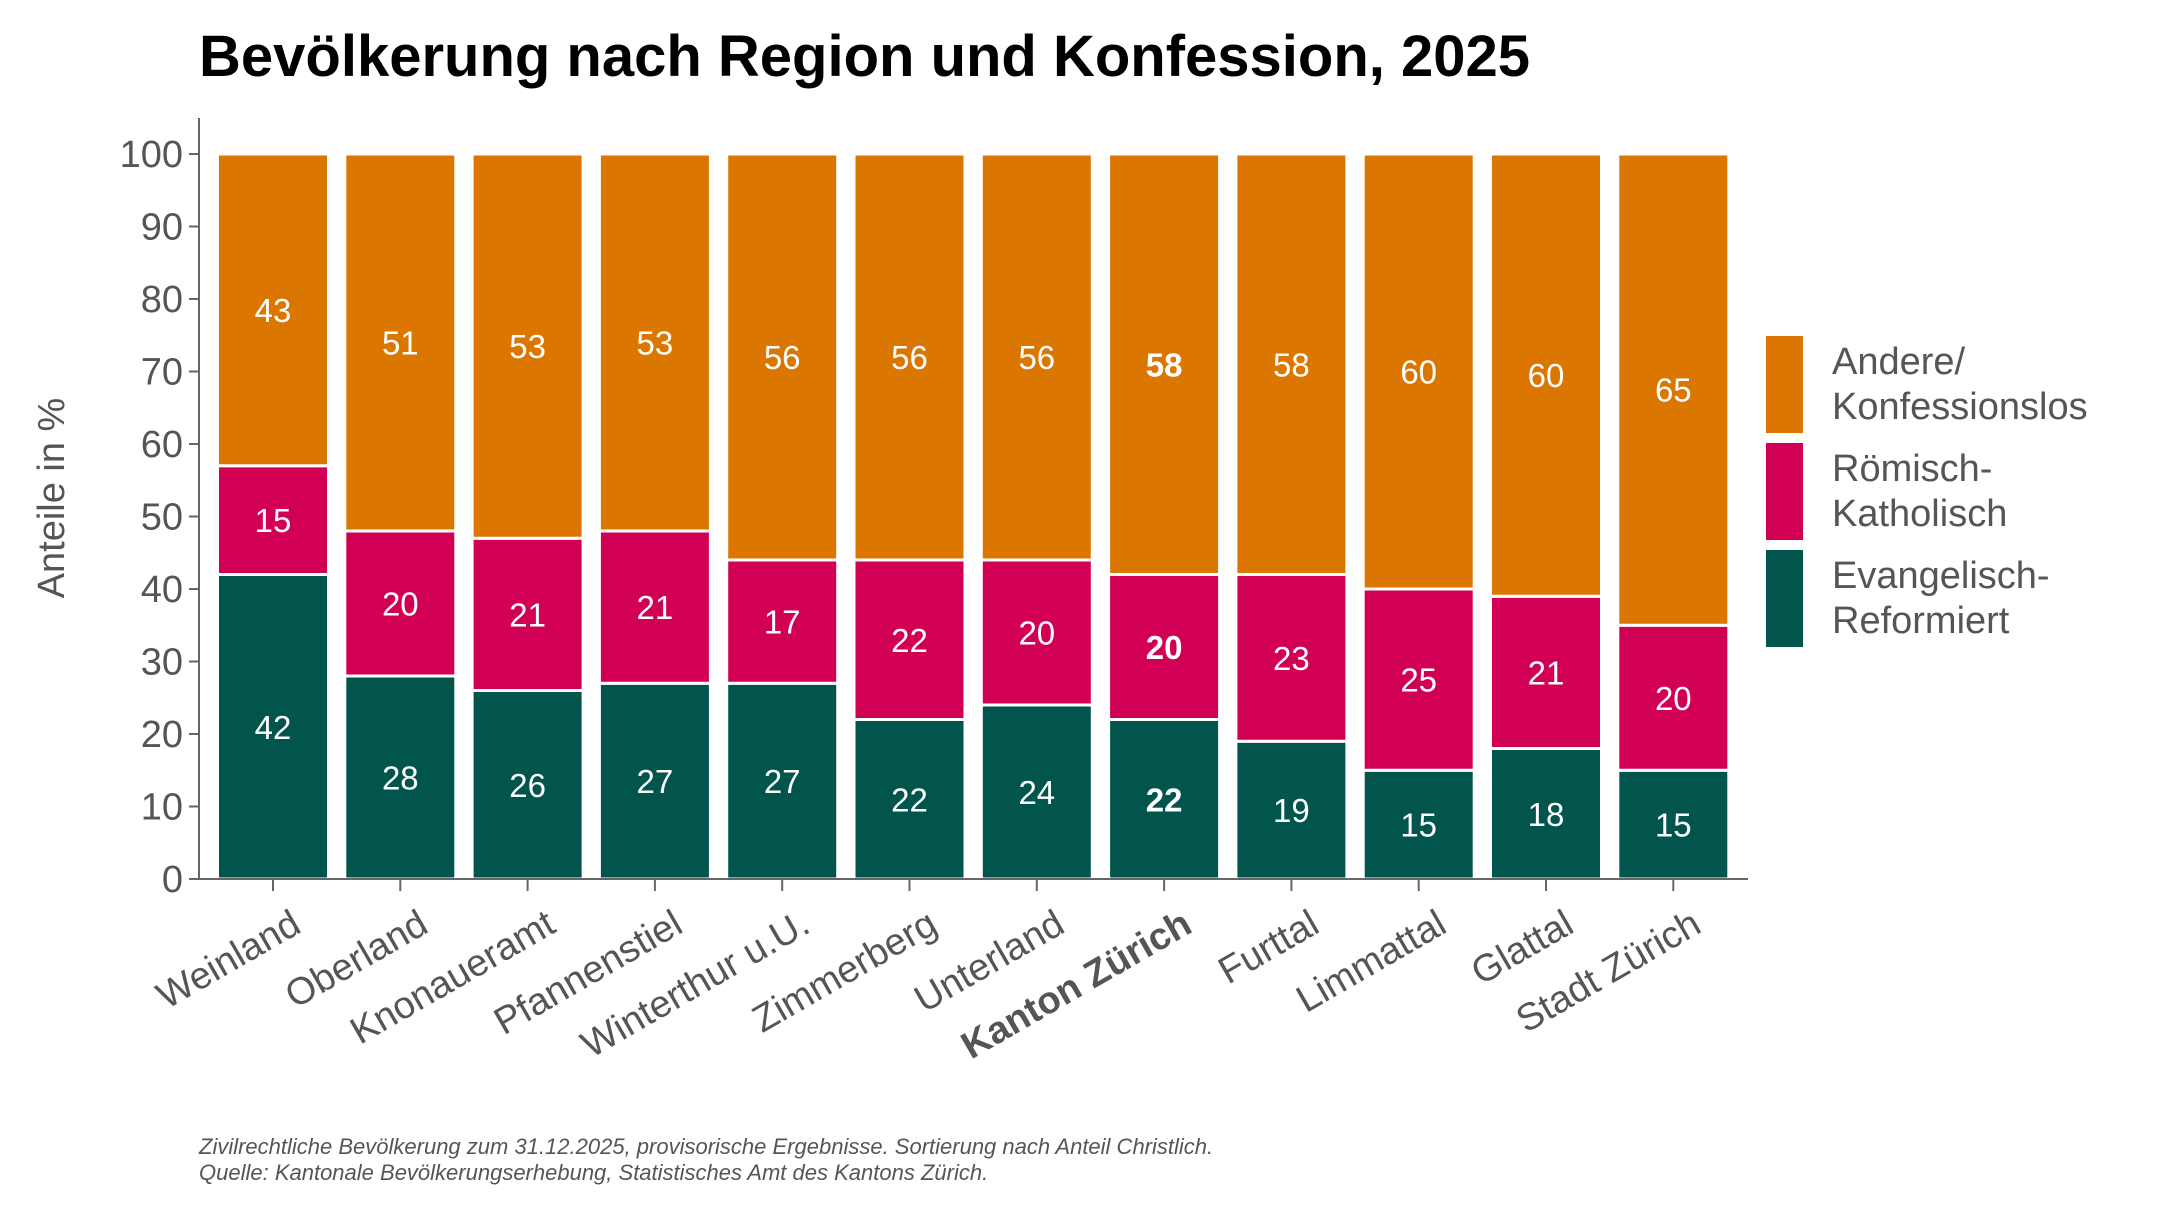 The width and height of the screenshot is (2160, 1215). Describe the element at coordinates (162, 735) in the screenshot. I see `y-tick-label: 20` at that location.